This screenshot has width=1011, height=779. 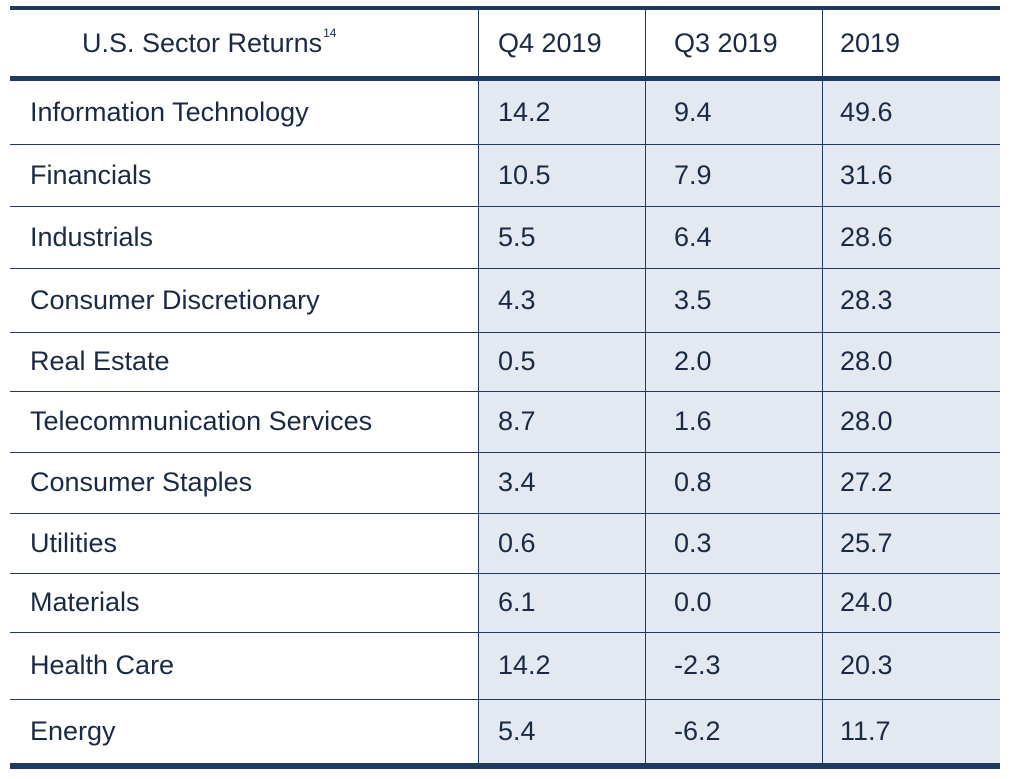 I want to click on table-title-footnote: 14, so click(x=330, y=33).